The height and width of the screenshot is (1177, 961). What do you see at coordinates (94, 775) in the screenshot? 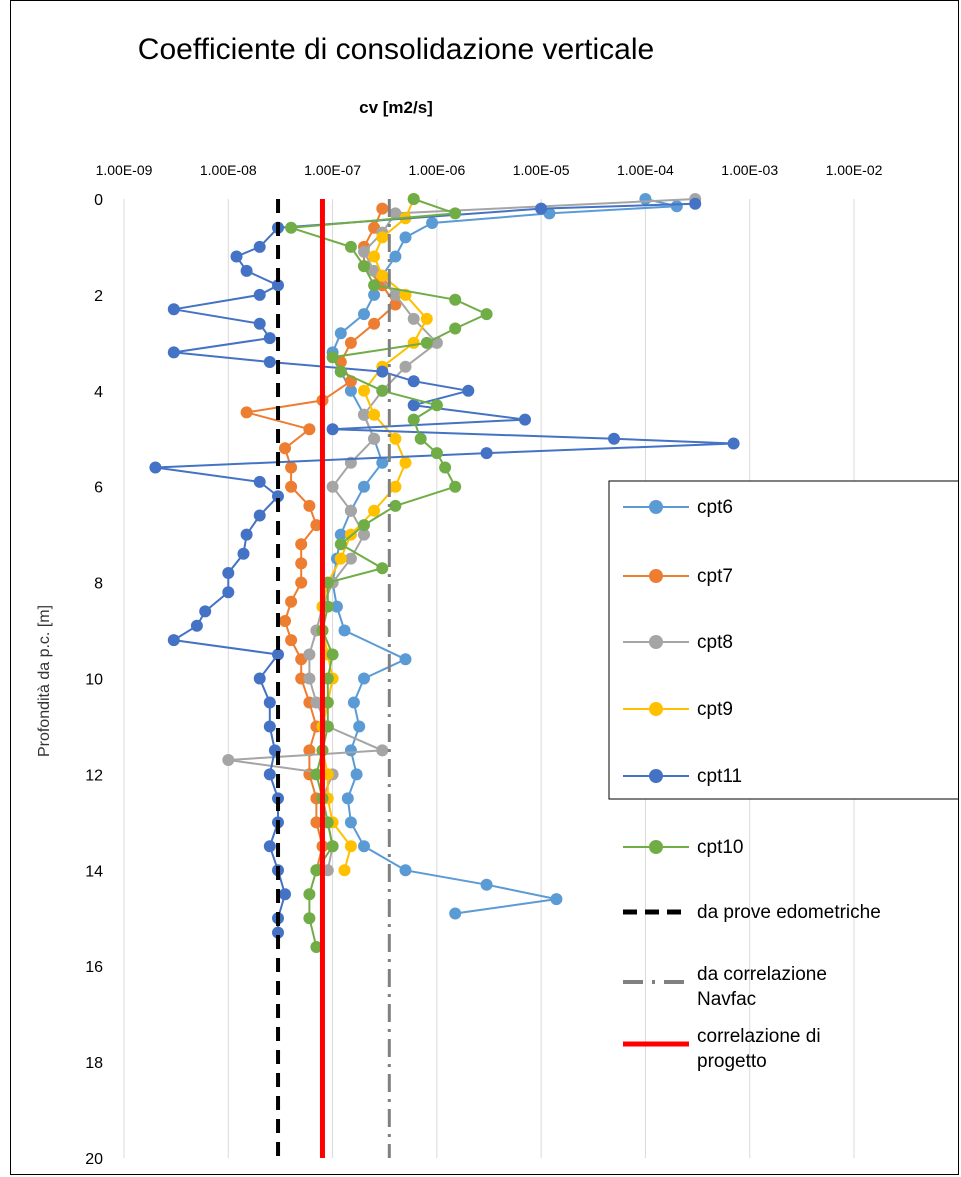
I see `y-tick-label: 12` at bounding box center [94, 775].